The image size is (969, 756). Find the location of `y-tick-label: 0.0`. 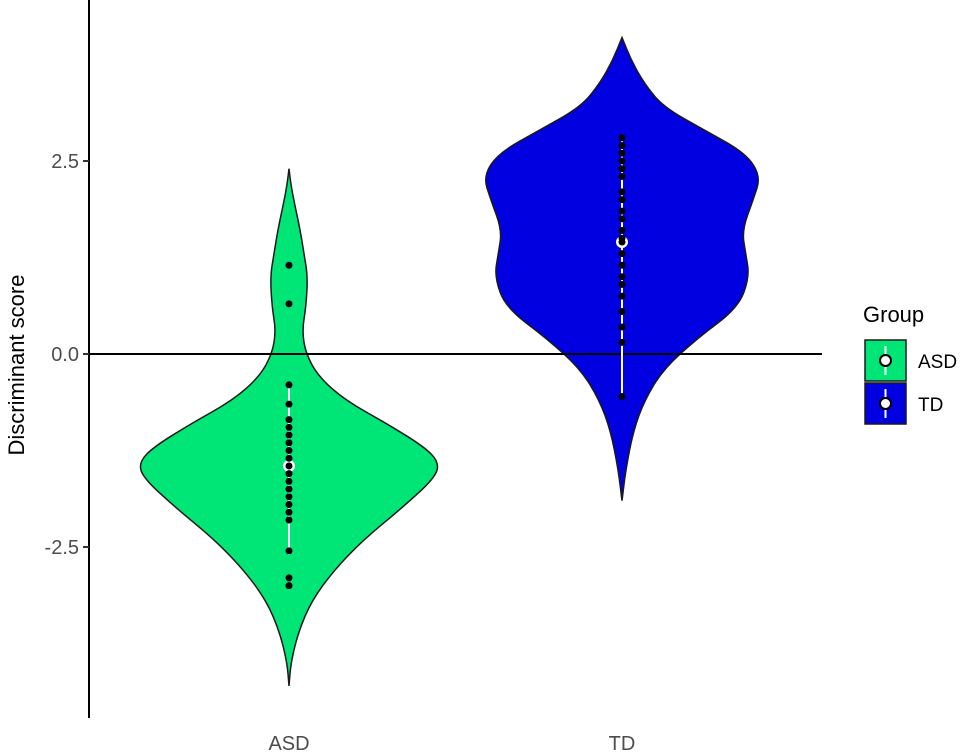

y-tick-label: 0.0 is located at coordinates (65, 355).